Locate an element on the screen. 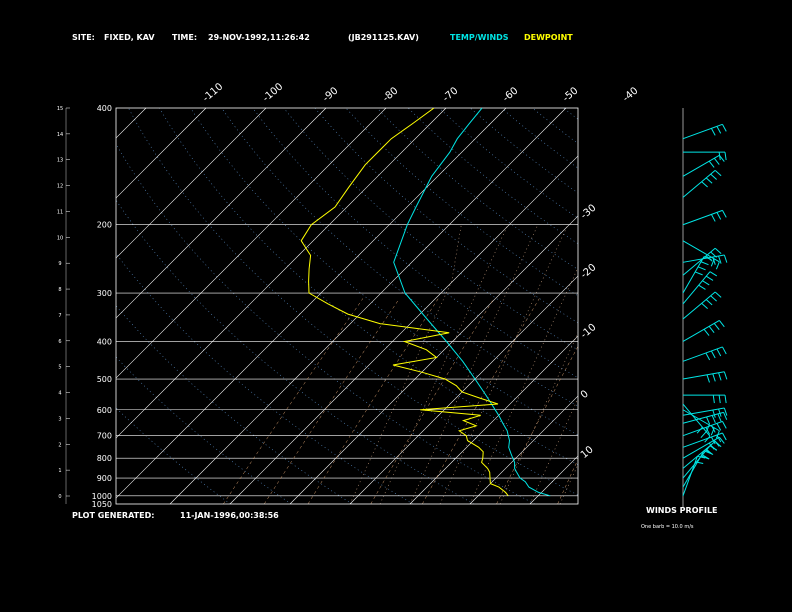 The width and height of the screenshot is (792, 612). temperature-series is located at coordinates (472, 302).